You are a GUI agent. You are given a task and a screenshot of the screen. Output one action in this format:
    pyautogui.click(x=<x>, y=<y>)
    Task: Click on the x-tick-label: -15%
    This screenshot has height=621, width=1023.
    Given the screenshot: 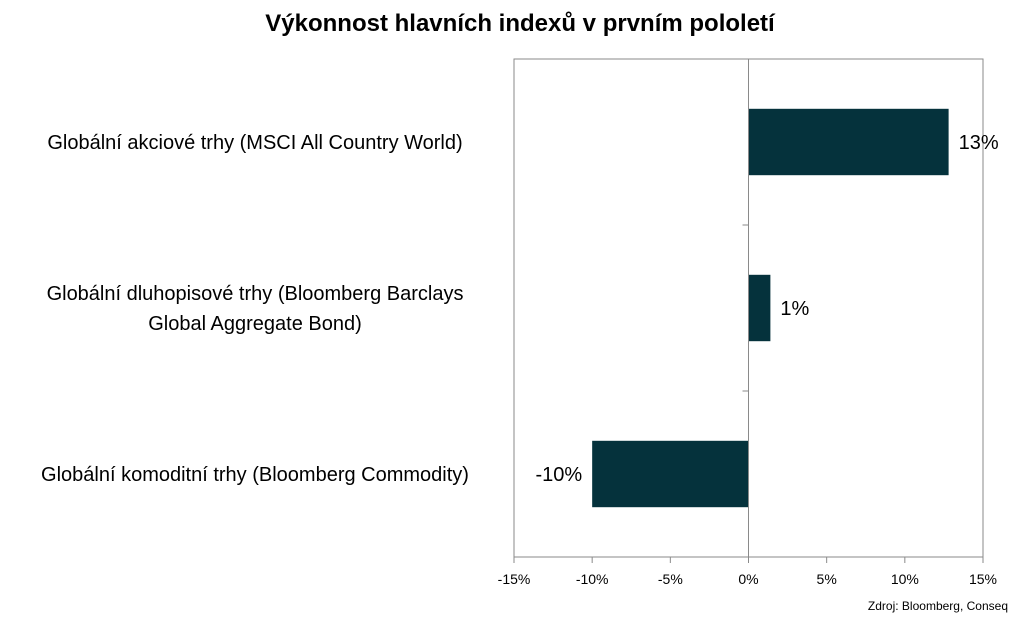 What is the action you would take?
    pyautogui.click(x=514, y=579)
    